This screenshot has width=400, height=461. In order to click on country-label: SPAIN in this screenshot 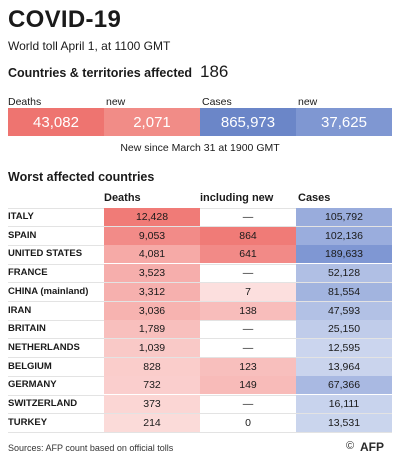, I will do `click(22, 235)`.